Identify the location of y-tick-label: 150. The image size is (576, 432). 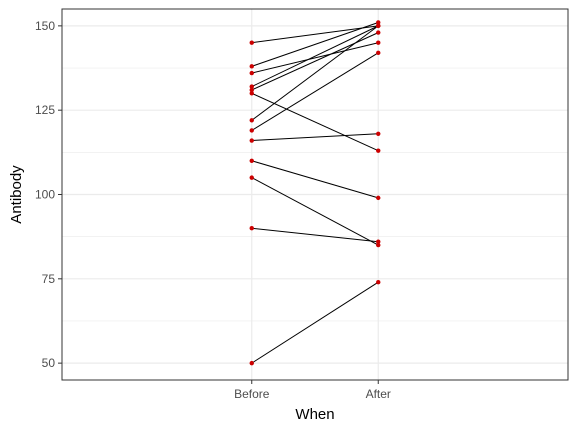
(45, 26).